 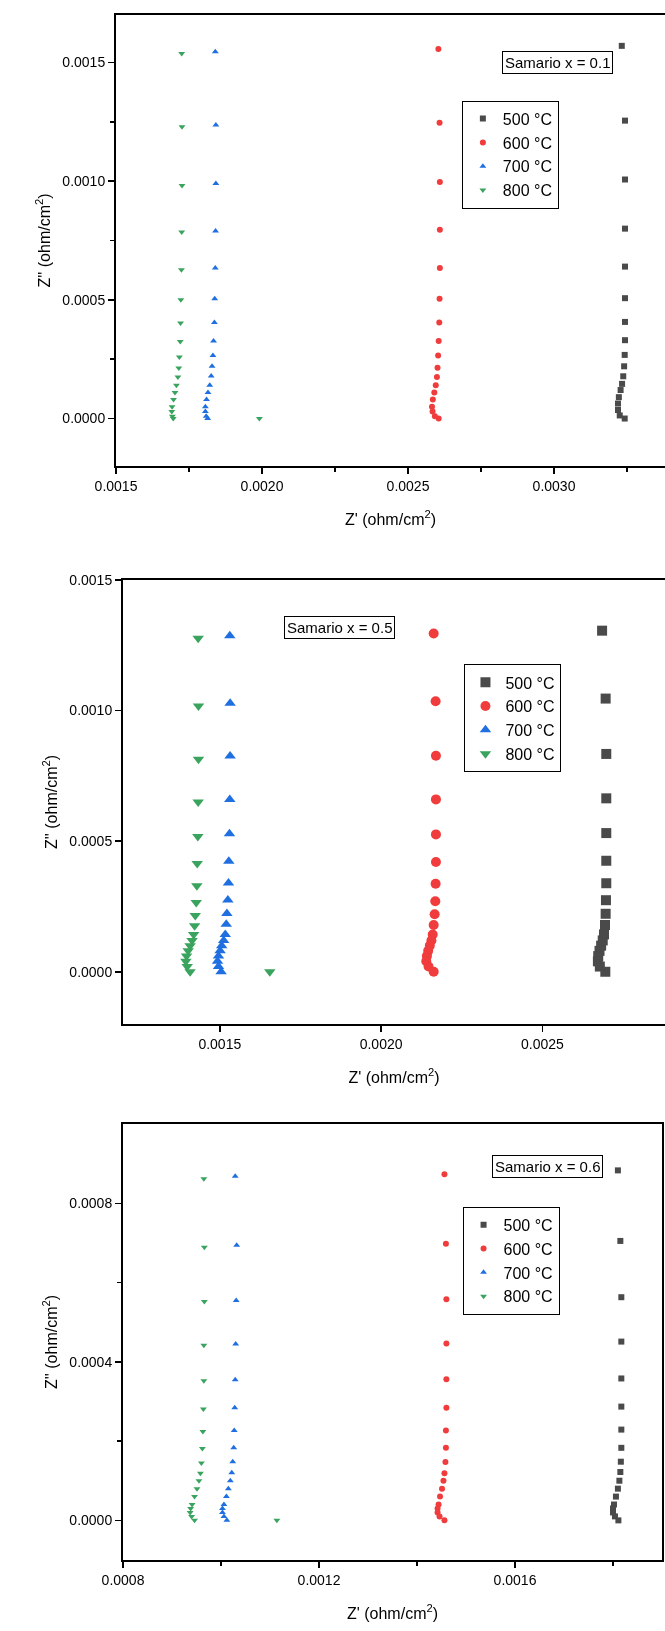 I want to click on y-tick-label: 0.0008, so click(x=91, y=1203).